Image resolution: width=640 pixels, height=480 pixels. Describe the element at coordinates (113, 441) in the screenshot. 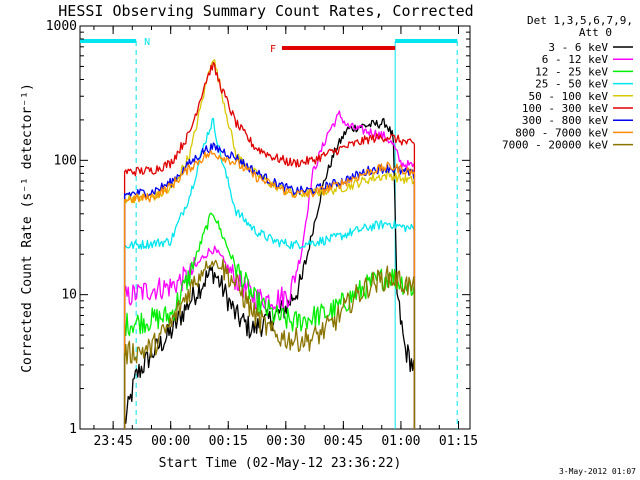

I see `x-tick-label: 23:45` at that location.